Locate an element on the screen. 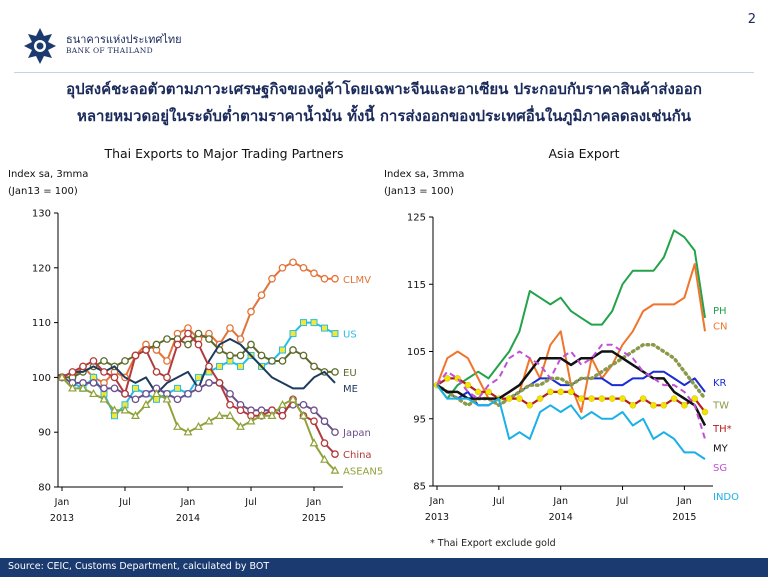 Image resolution: width=768 pixels, height=577 pixels. chart2-title: Asia Export is located at coordinates (583, 153).